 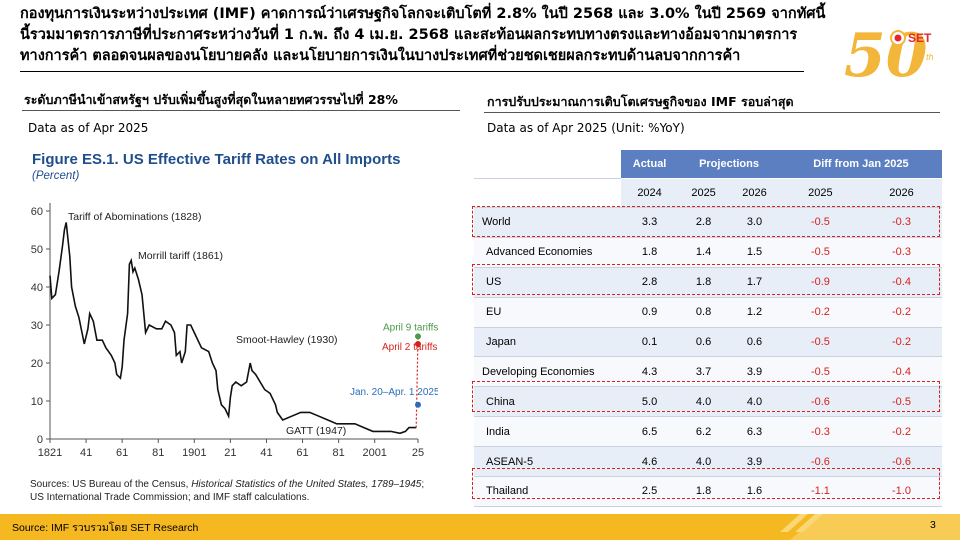 I want to click on header-actual: Actual, so click(x=650, y=164).